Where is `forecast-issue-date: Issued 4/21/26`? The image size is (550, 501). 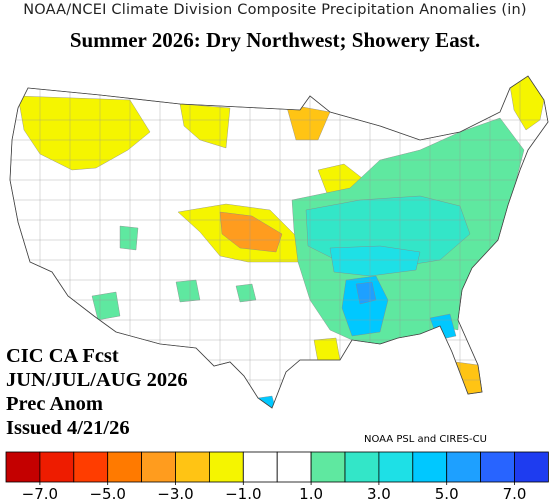
forecast-issue-date: Issued 4/21/26 is located at coordinates (68, 428).